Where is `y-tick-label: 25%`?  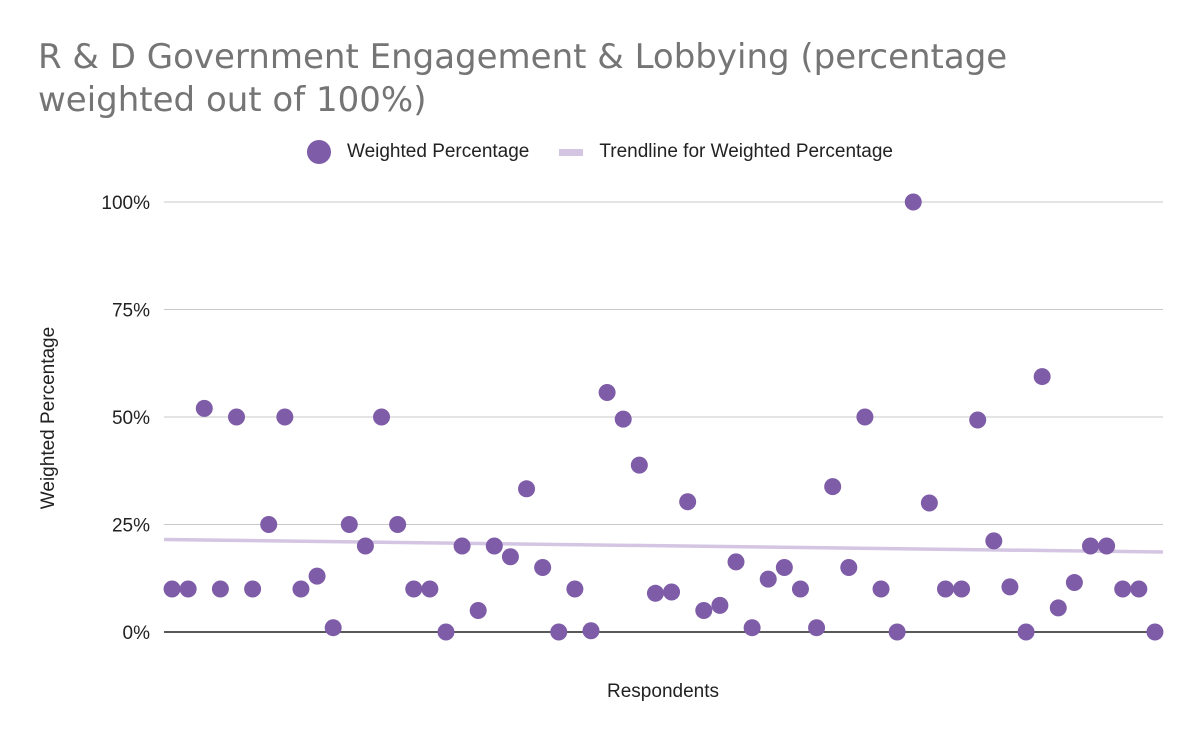 y-tick-label: 25% is located at coordinates (131, 526).